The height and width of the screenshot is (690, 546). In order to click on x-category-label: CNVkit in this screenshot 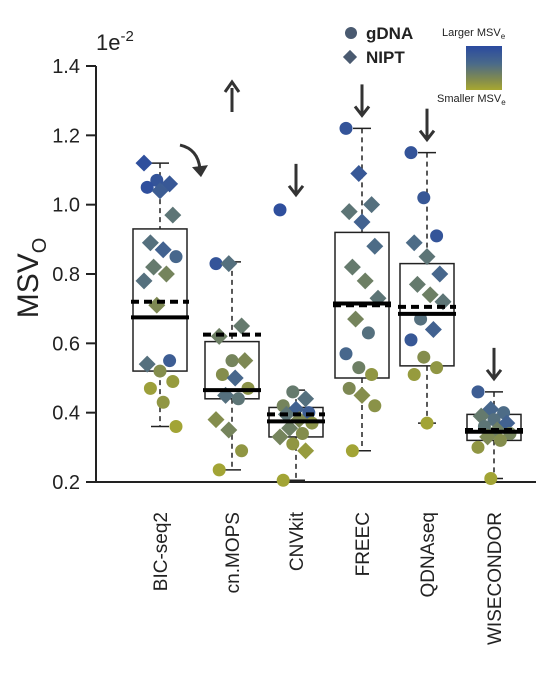, I will do `click(297, 541)`.